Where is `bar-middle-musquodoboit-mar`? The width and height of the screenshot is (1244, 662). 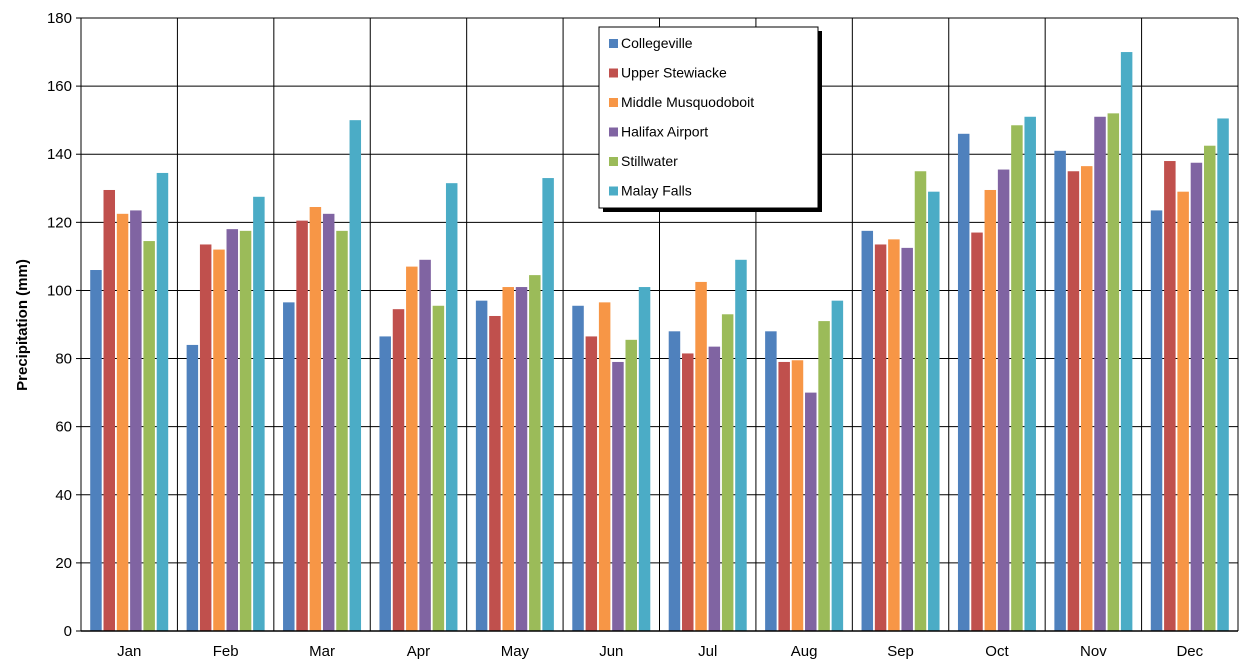
bar-middle-musquodoboit-mar is located at coordinates (315, 419).